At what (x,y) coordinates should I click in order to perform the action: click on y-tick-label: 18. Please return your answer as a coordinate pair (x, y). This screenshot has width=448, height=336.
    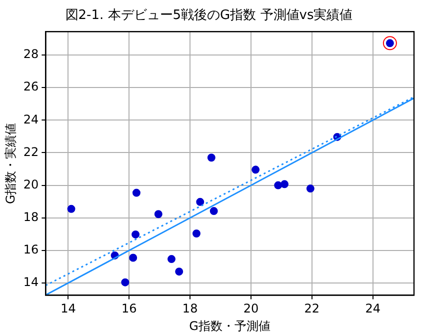
    Looking at the image, I should click on (31, 217).